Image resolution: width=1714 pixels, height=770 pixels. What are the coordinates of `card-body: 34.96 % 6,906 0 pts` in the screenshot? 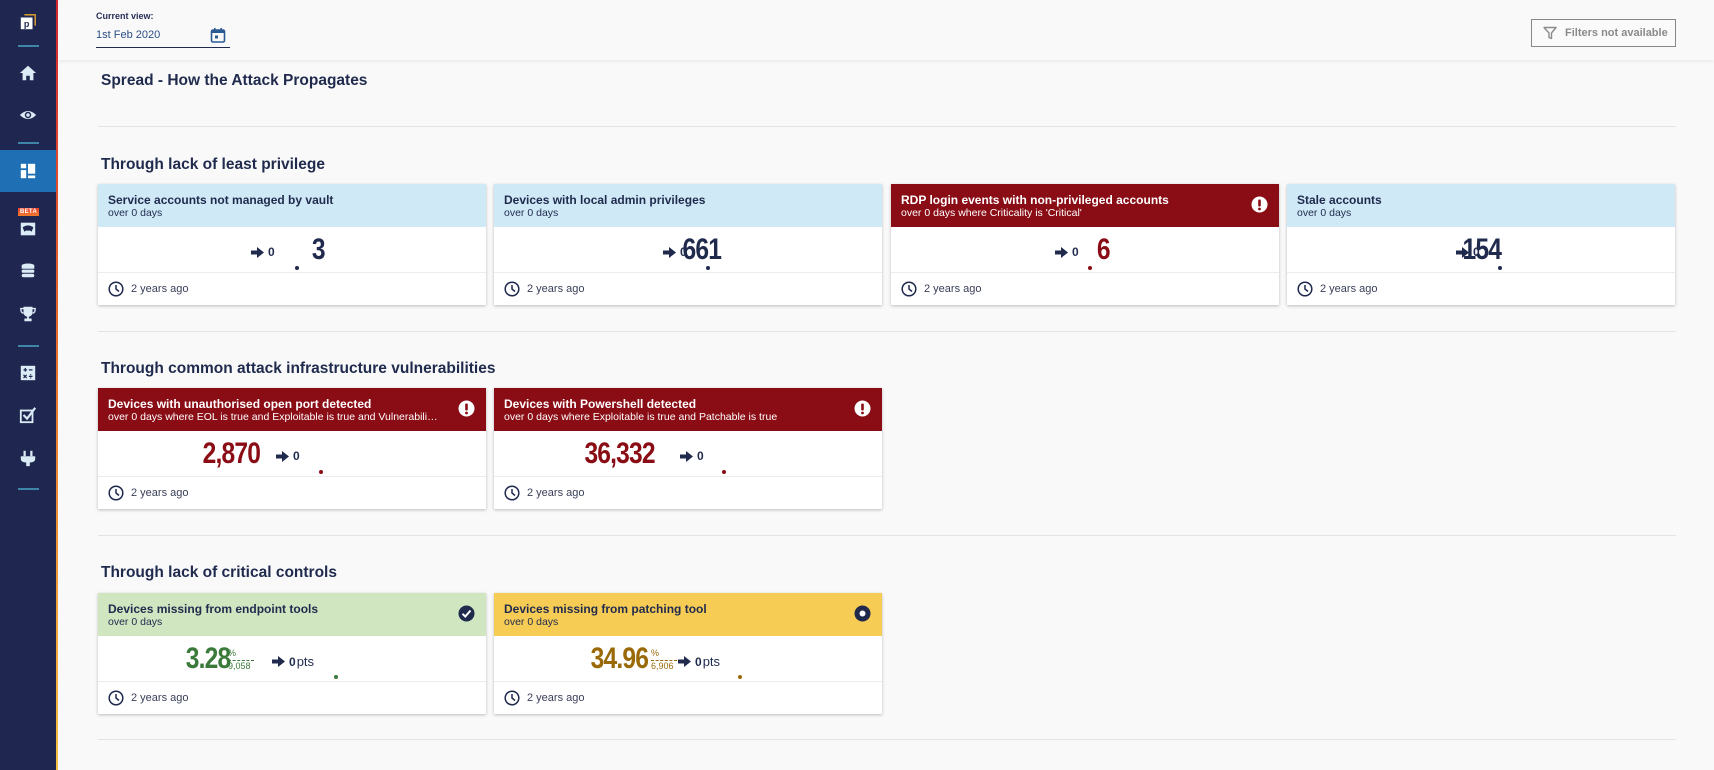 It's located at (688, 659).